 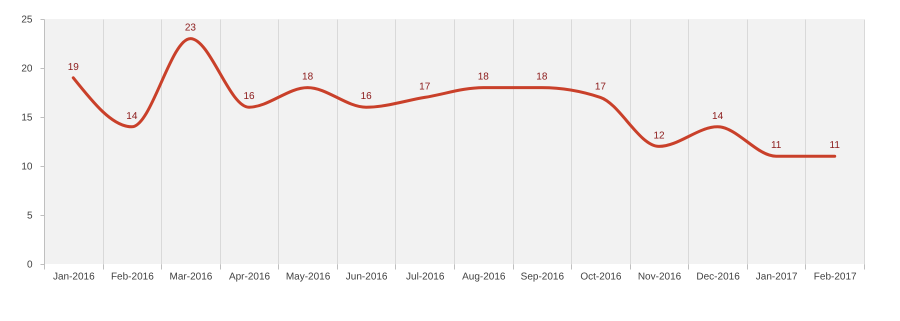 What do you see at coordinates (27, 167) in the screenshot?
I see `y-tick-label: 10` at bounding box center [27, 167].